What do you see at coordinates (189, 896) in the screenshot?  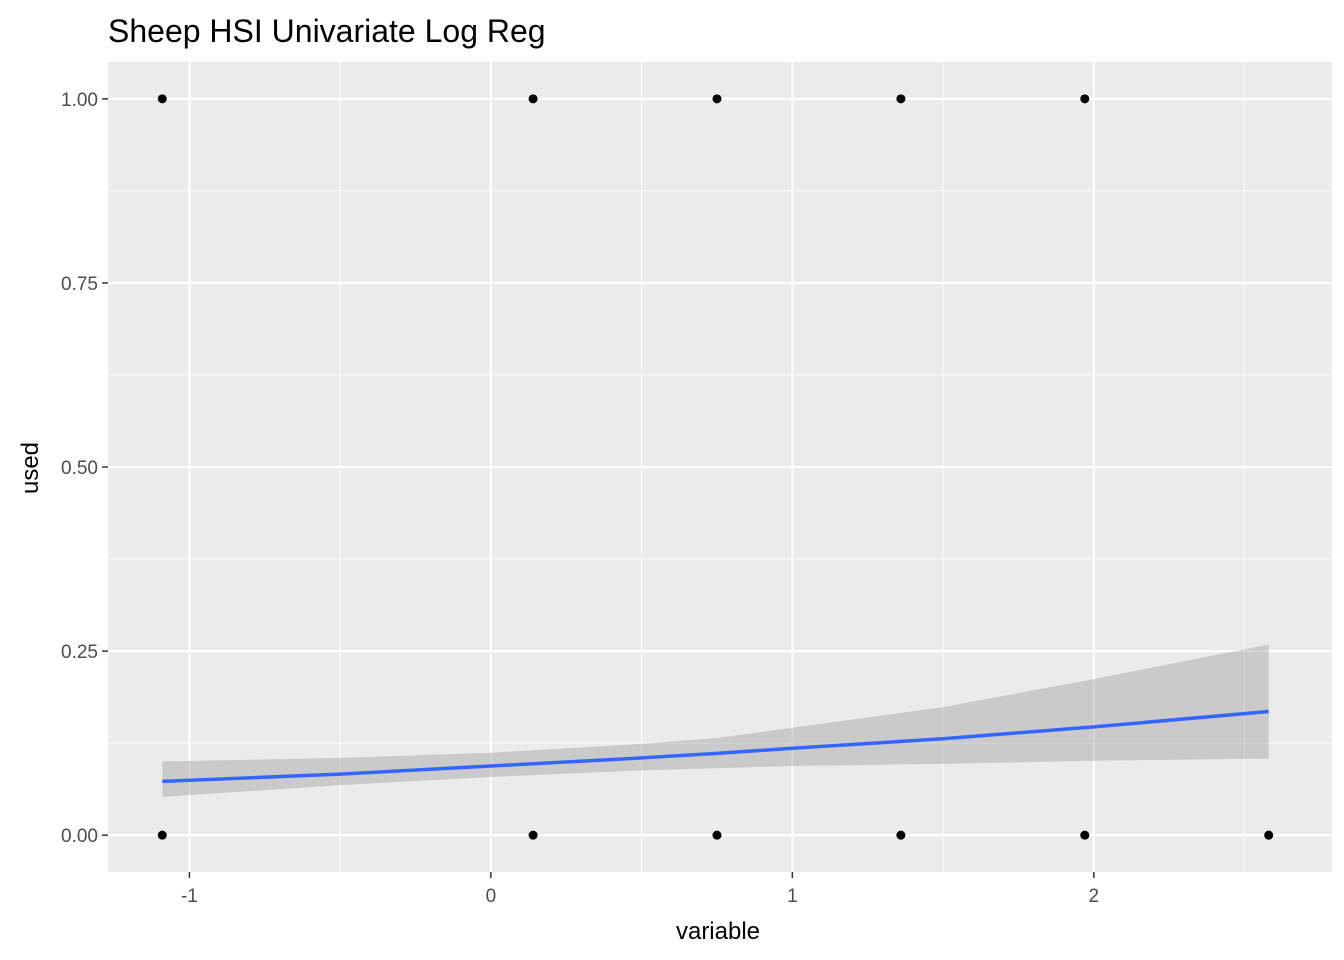 I see `x-tick-label: -1` at bounding box center [189, 896].